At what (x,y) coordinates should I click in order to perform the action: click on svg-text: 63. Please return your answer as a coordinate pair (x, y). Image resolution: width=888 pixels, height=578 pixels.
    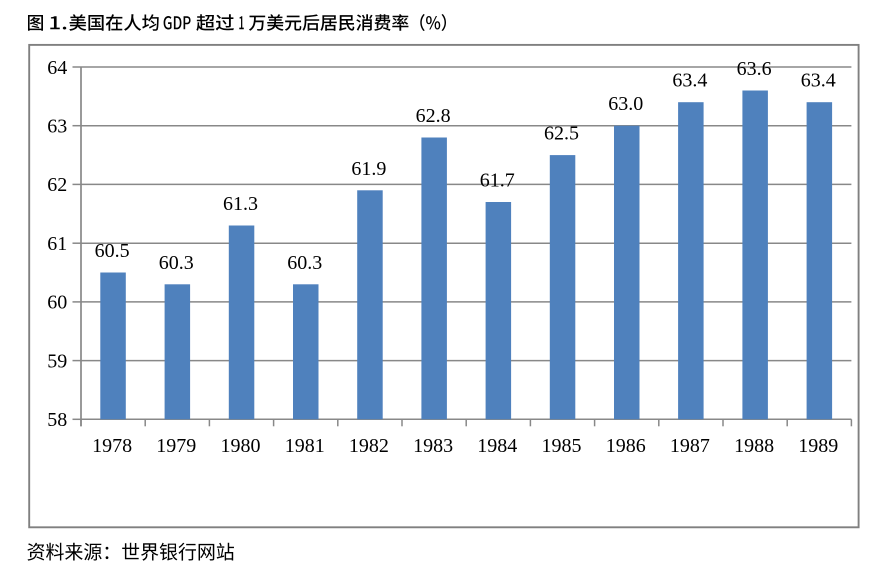
    Looking at the image, I should click on (57, 127).